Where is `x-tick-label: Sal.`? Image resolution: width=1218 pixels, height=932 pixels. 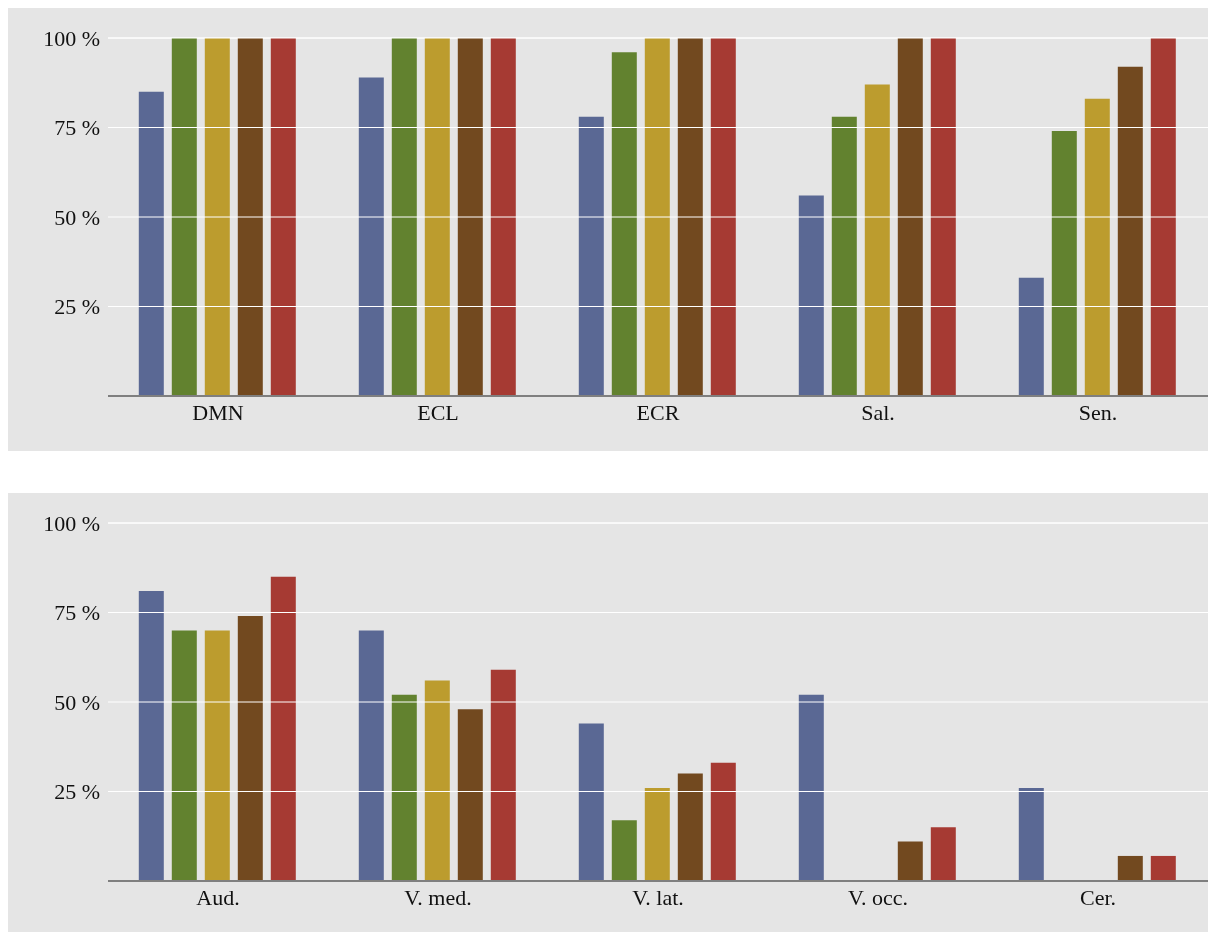
x-tick-label: Sal. is located at coordinates (878, 412).